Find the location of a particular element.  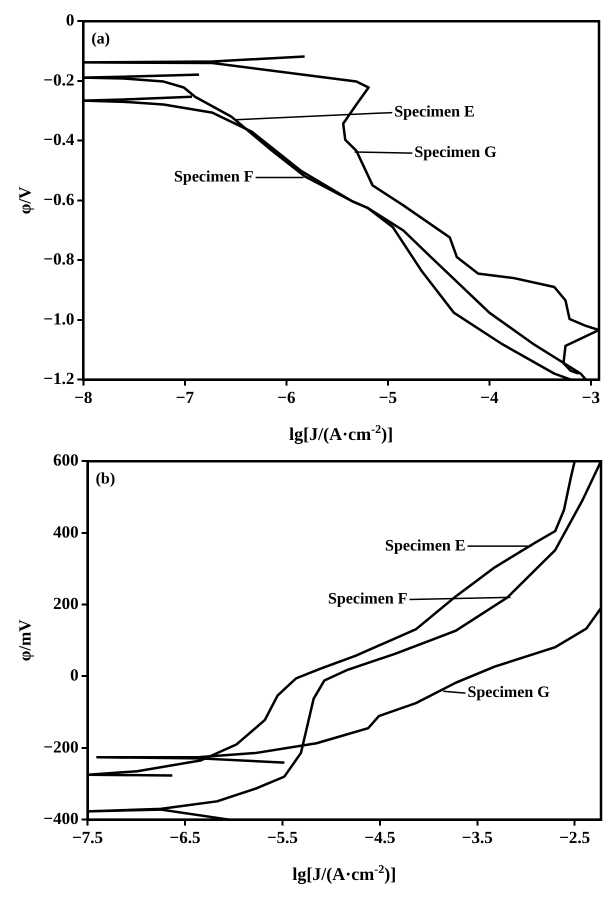

annotation: (a) is located at coordinates (100, 39).